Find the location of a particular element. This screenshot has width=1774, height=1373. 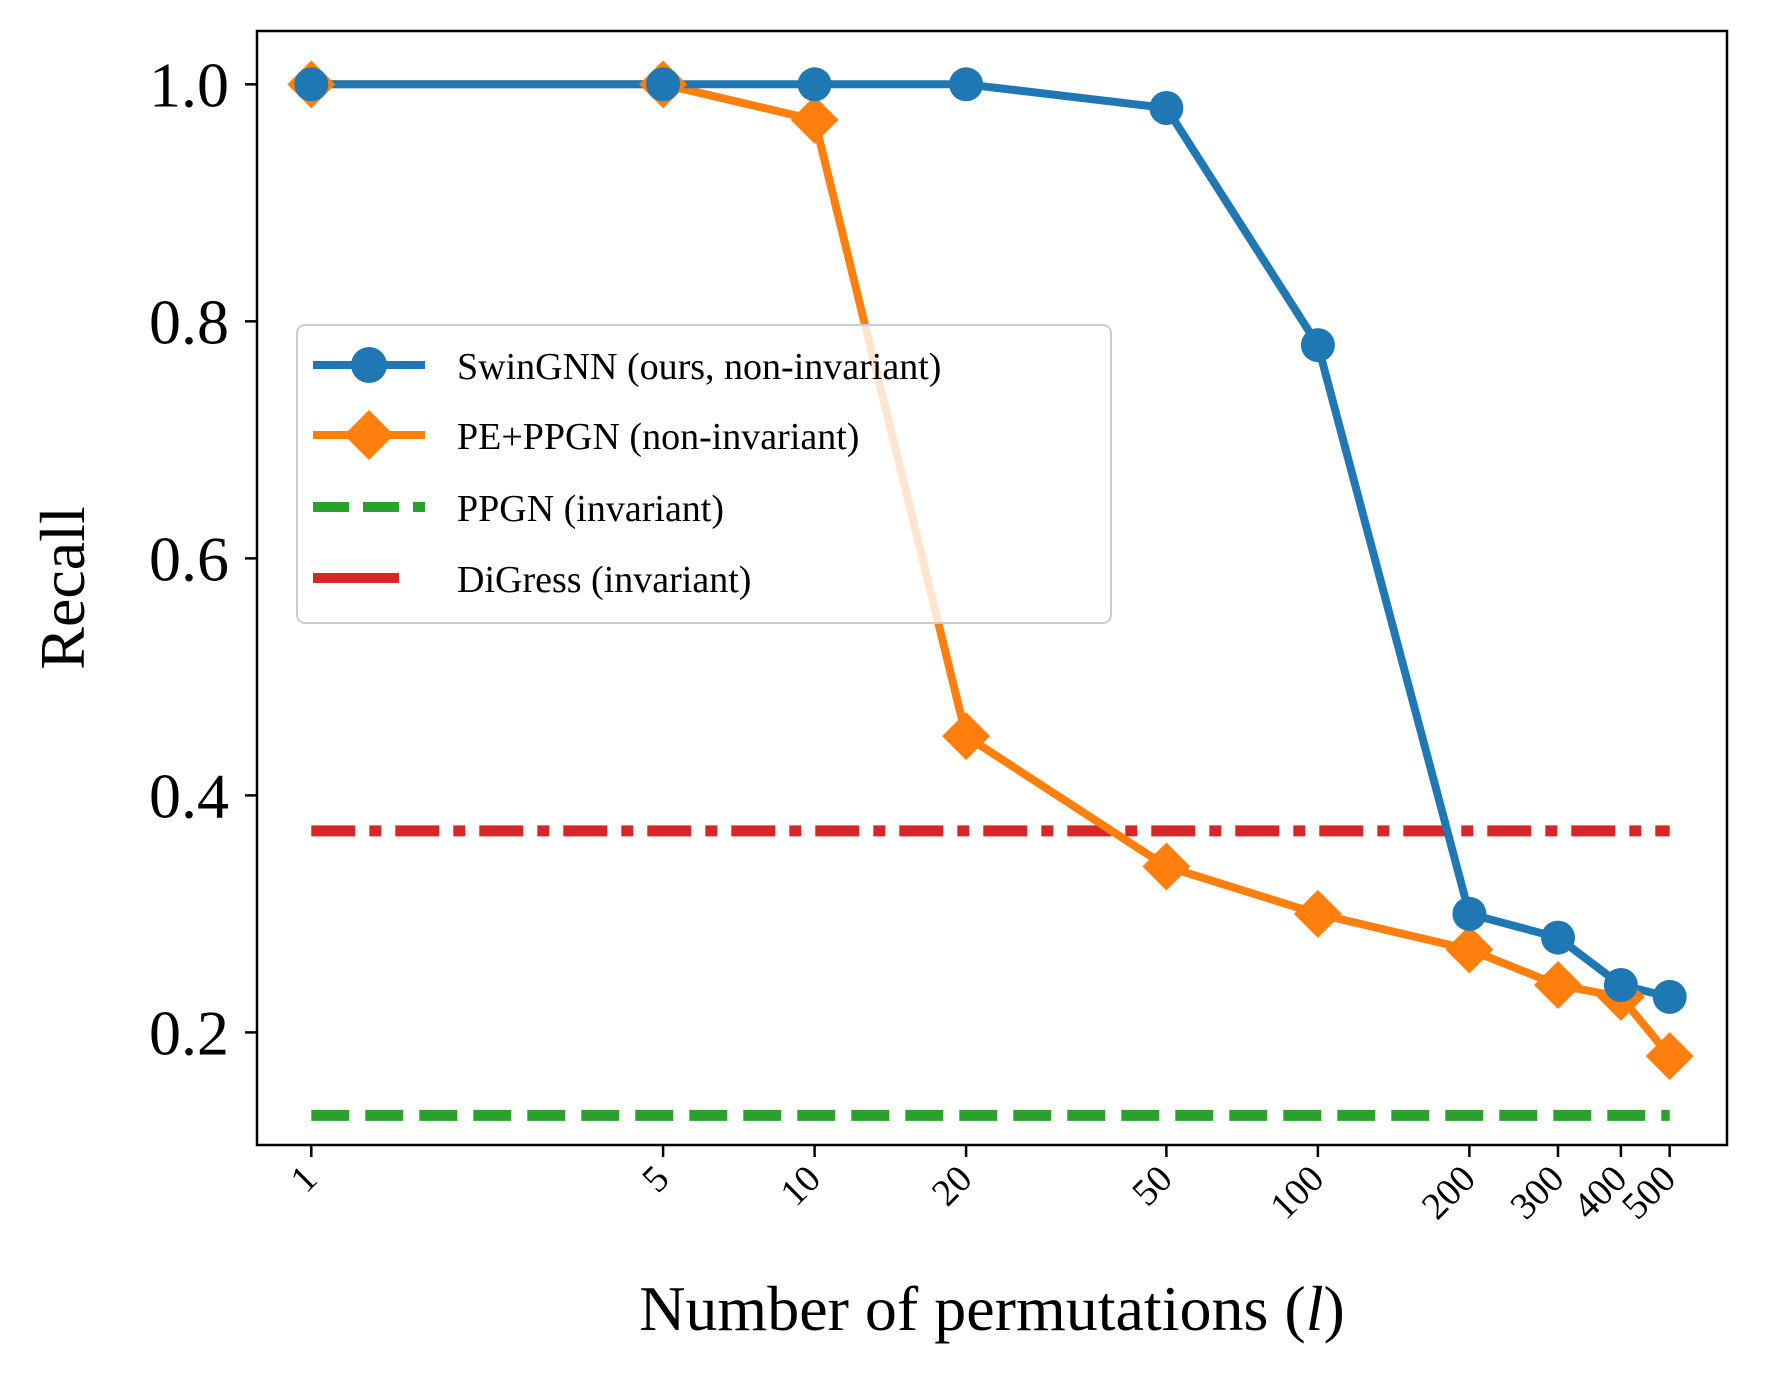

y-tick-label-0.4: 0.4 is located at coordinates (189, 795).